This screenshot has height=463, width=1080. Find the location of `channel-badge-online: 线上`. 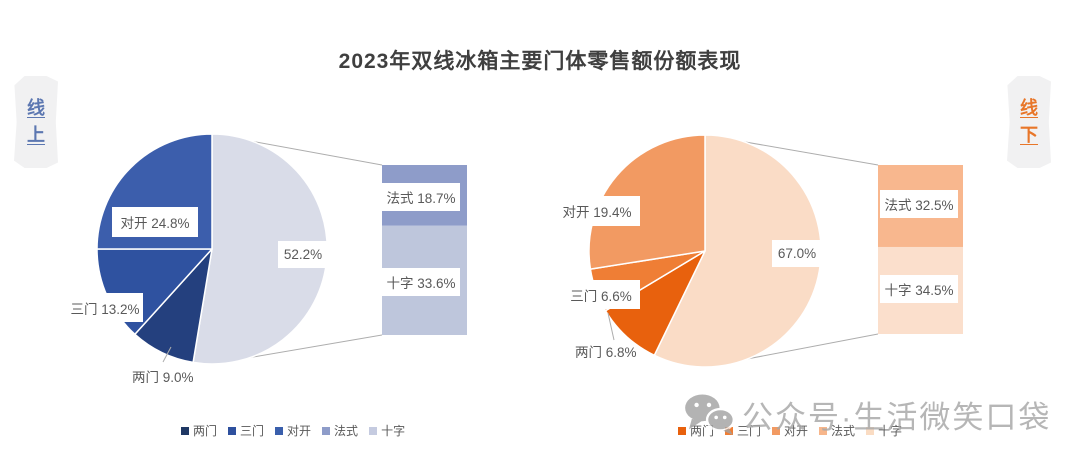

channel-badge-online: 线上 is located at coordinates (36, 122).